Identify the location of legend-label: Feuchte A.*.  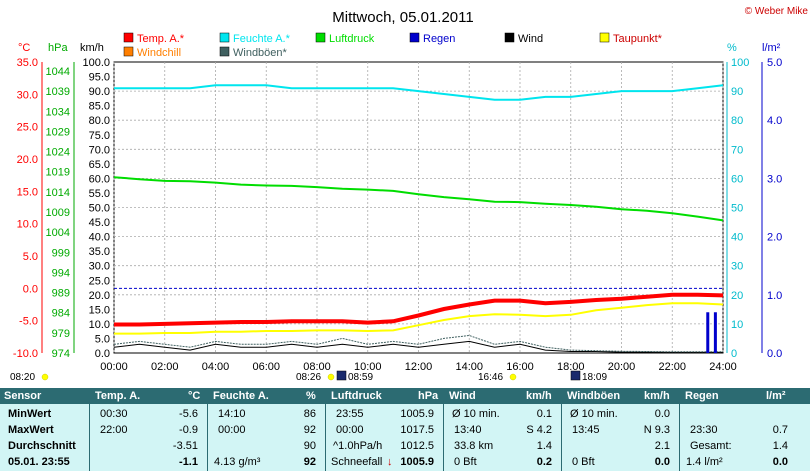
(262, 39).